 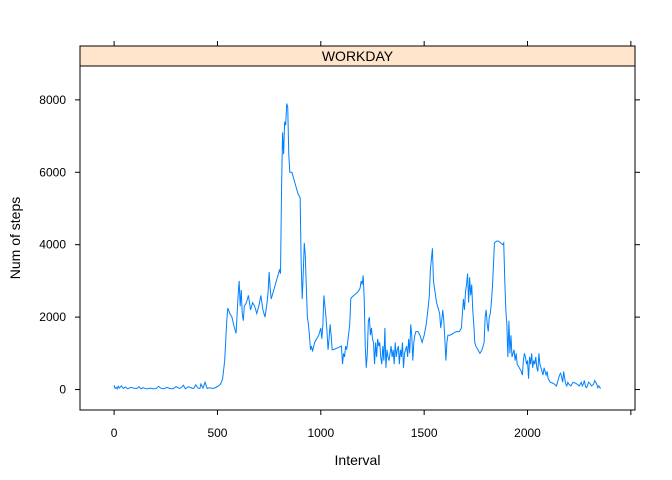 What do you see at coordinates (62, 390) in the screenshot?
I see `y-tick-label: 0` at bounding box center [62, 390].